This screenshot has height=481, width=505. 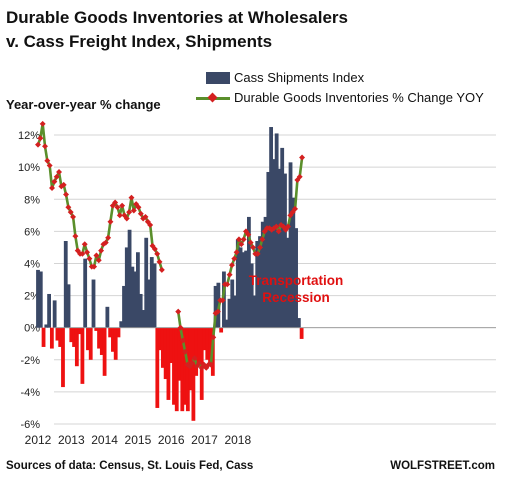 What do you see at coordinates (32, 200) in the screenshot?
I see `y-tick-label: 8%` at bounding box center [32, 200].